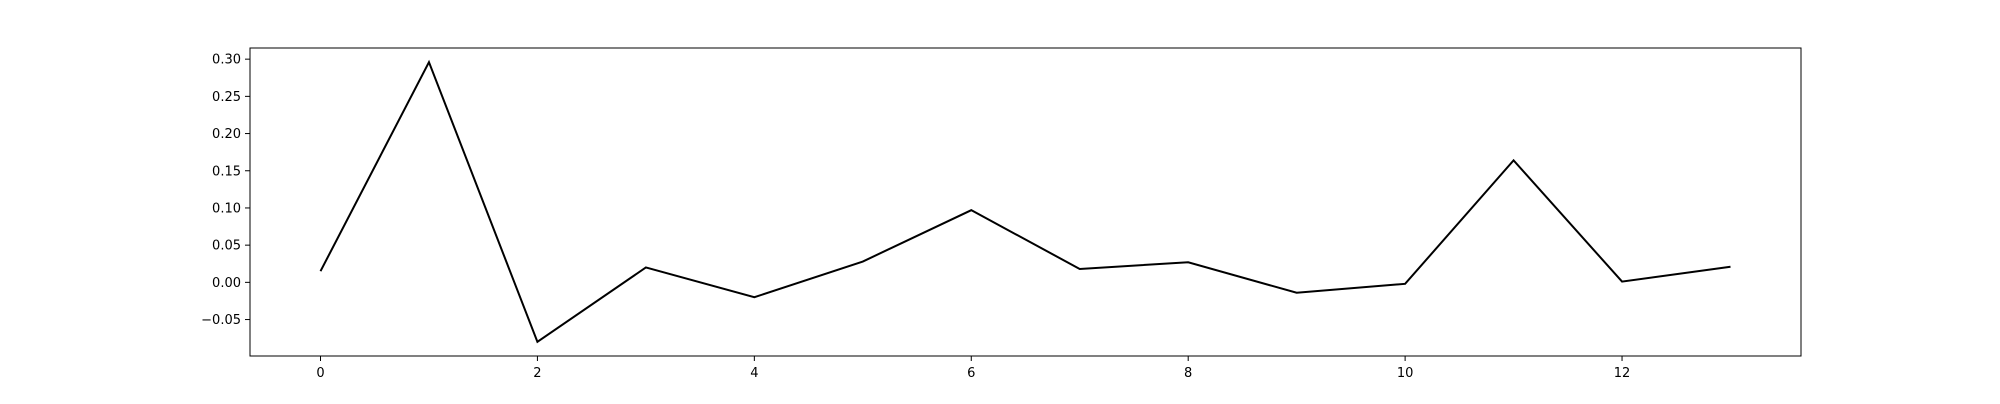  I want to click on y-tick-label: 0.30, so click(226, 60).